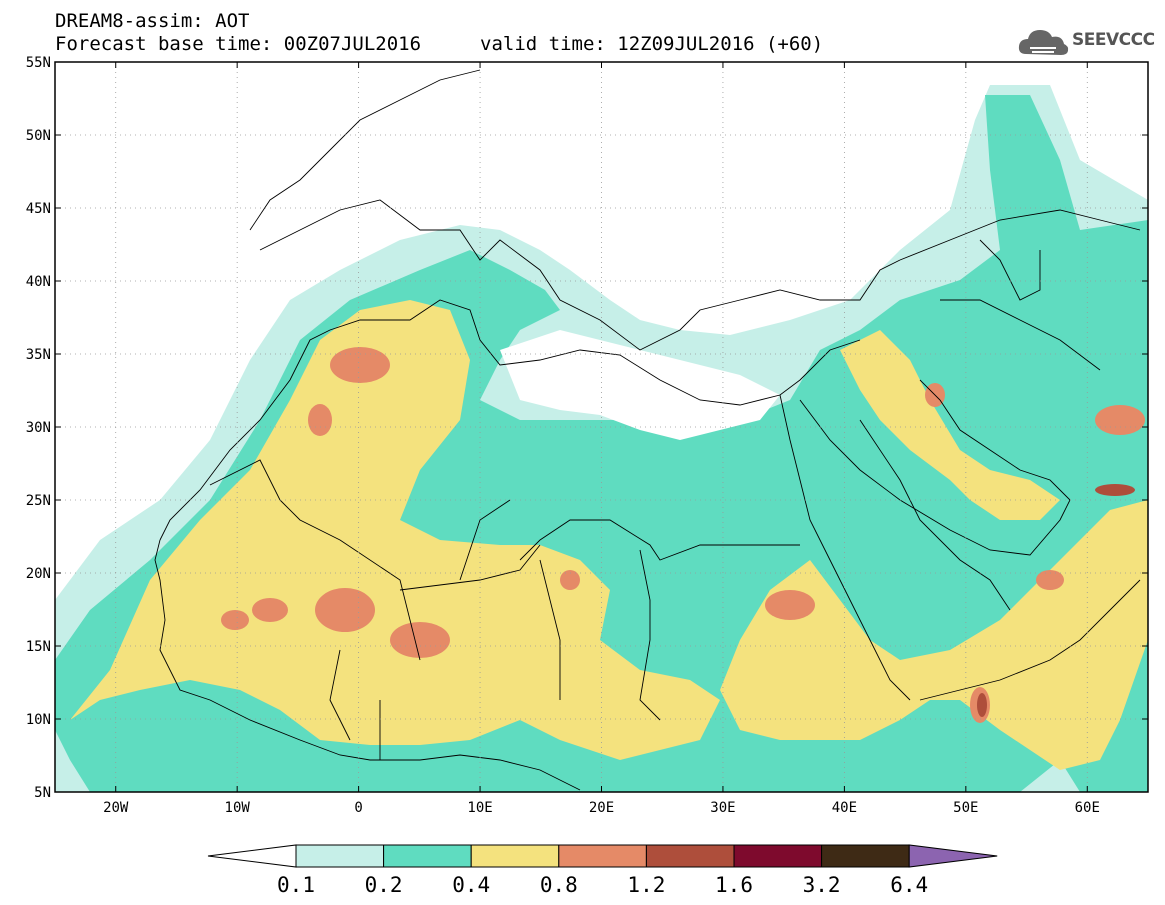  I want to click on logo-text: SEEVCCC, so click(1113, 40).